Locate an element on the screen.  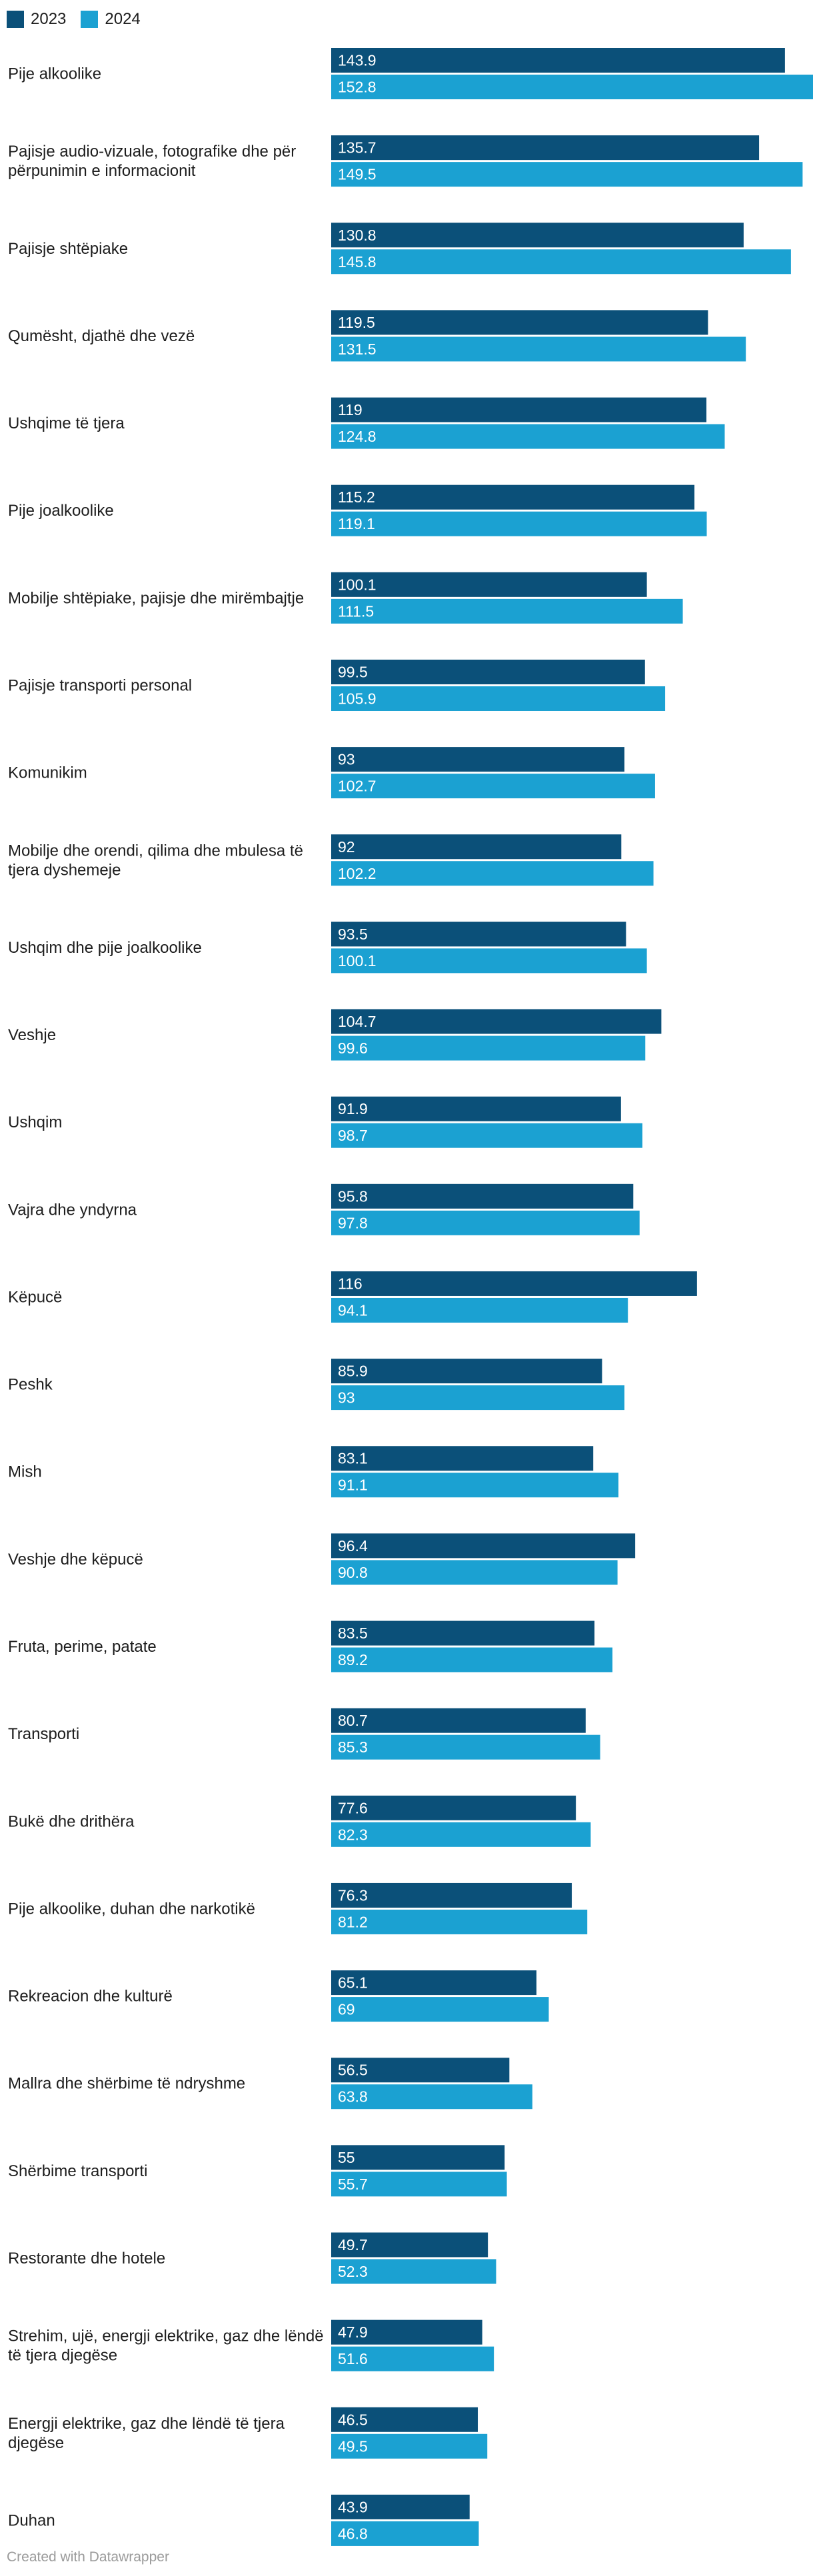
legend-label-2024: 2024 is located at coordinates (123, 19).